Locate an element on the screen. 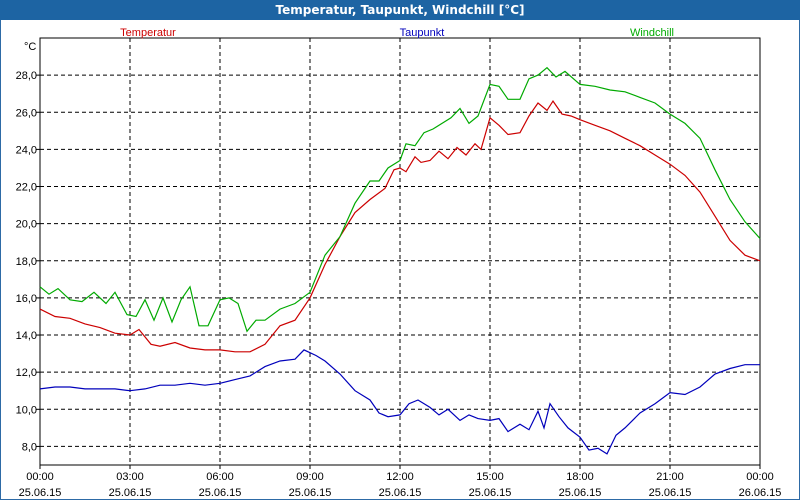 The image size is (800, 500). legend-entry-windchill: Windchill is located at coordinates (652, 33).